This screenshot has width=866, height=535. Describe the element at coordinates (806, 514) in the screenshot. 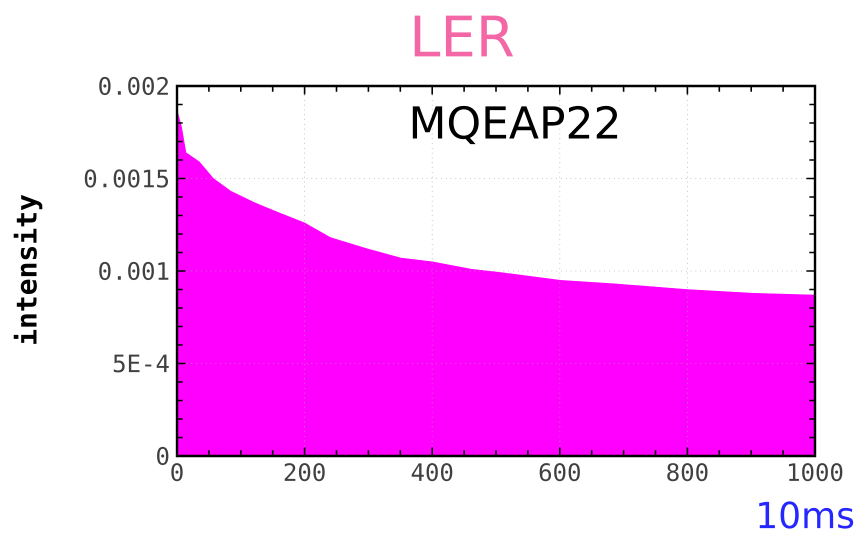

I see `x-axis-title: 10ms` at that location.